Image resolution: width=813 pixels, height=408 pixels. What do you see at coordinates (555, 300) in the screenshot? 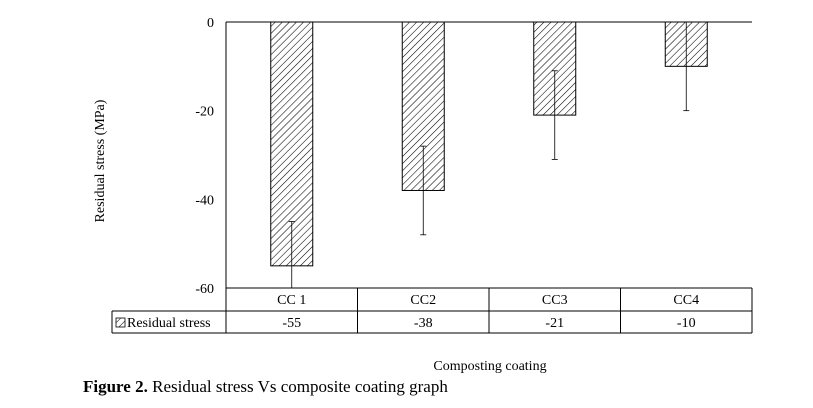
I see `category-label: CC3` at bounding box center [555, 300].